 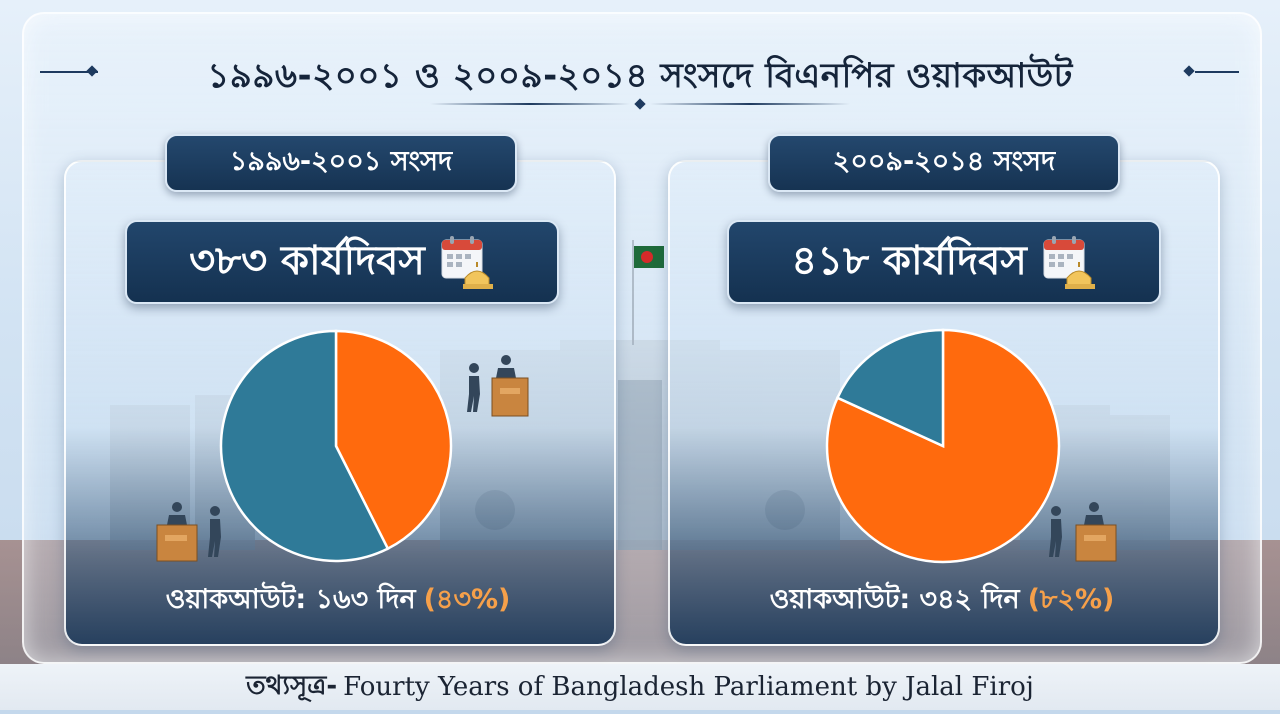 What do you see at coordinates (1217, 72) in the screenshot?
I see `title-right-line` at bounding box center [1217, 72].